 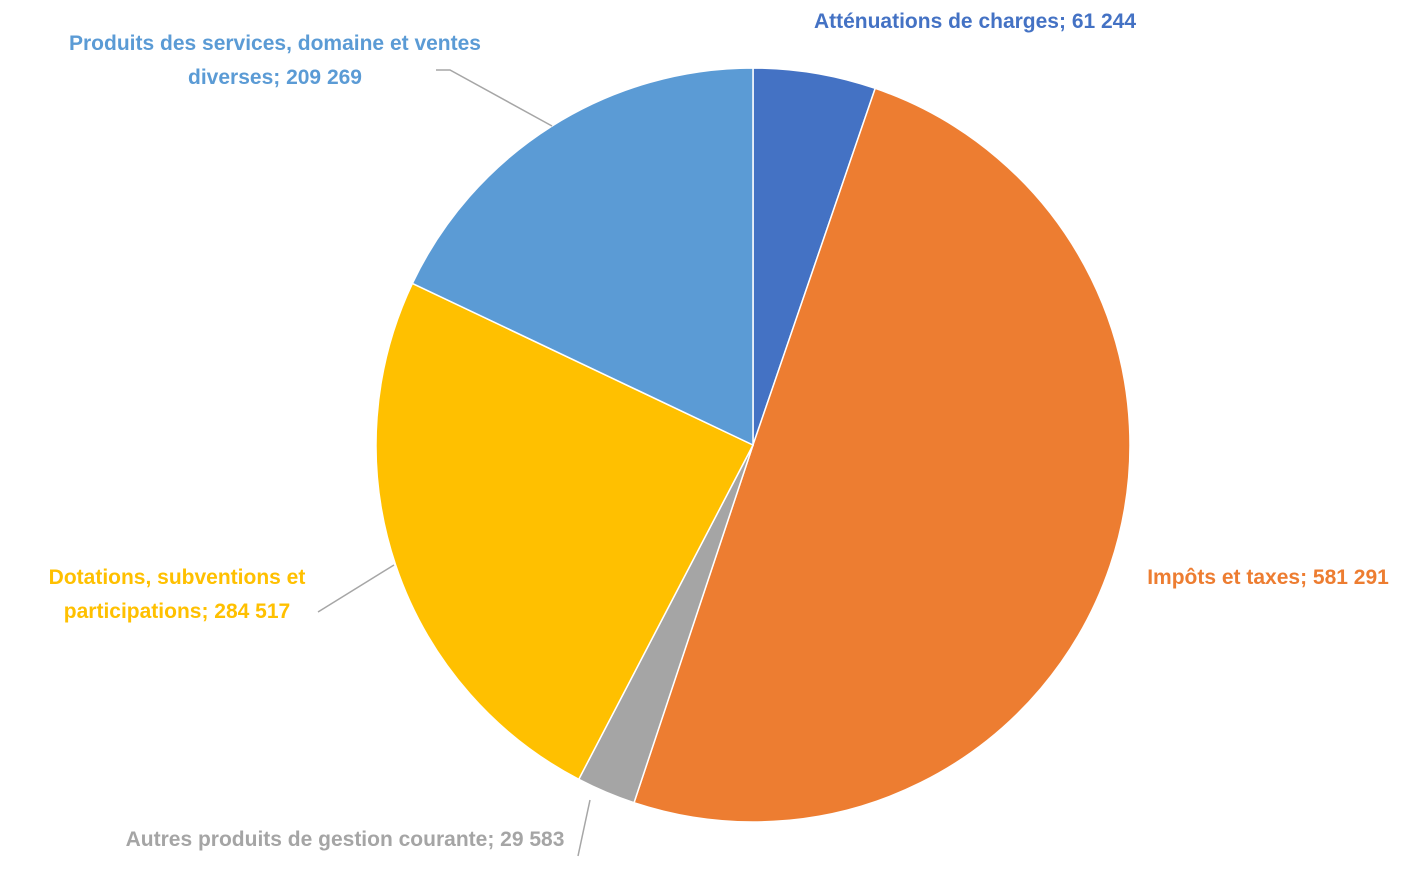 What do you see at coordinates (975, 21) in the screenshot?
I see `data-label: Atténuations de charges; 61 244` at bounding box center [975, 21].